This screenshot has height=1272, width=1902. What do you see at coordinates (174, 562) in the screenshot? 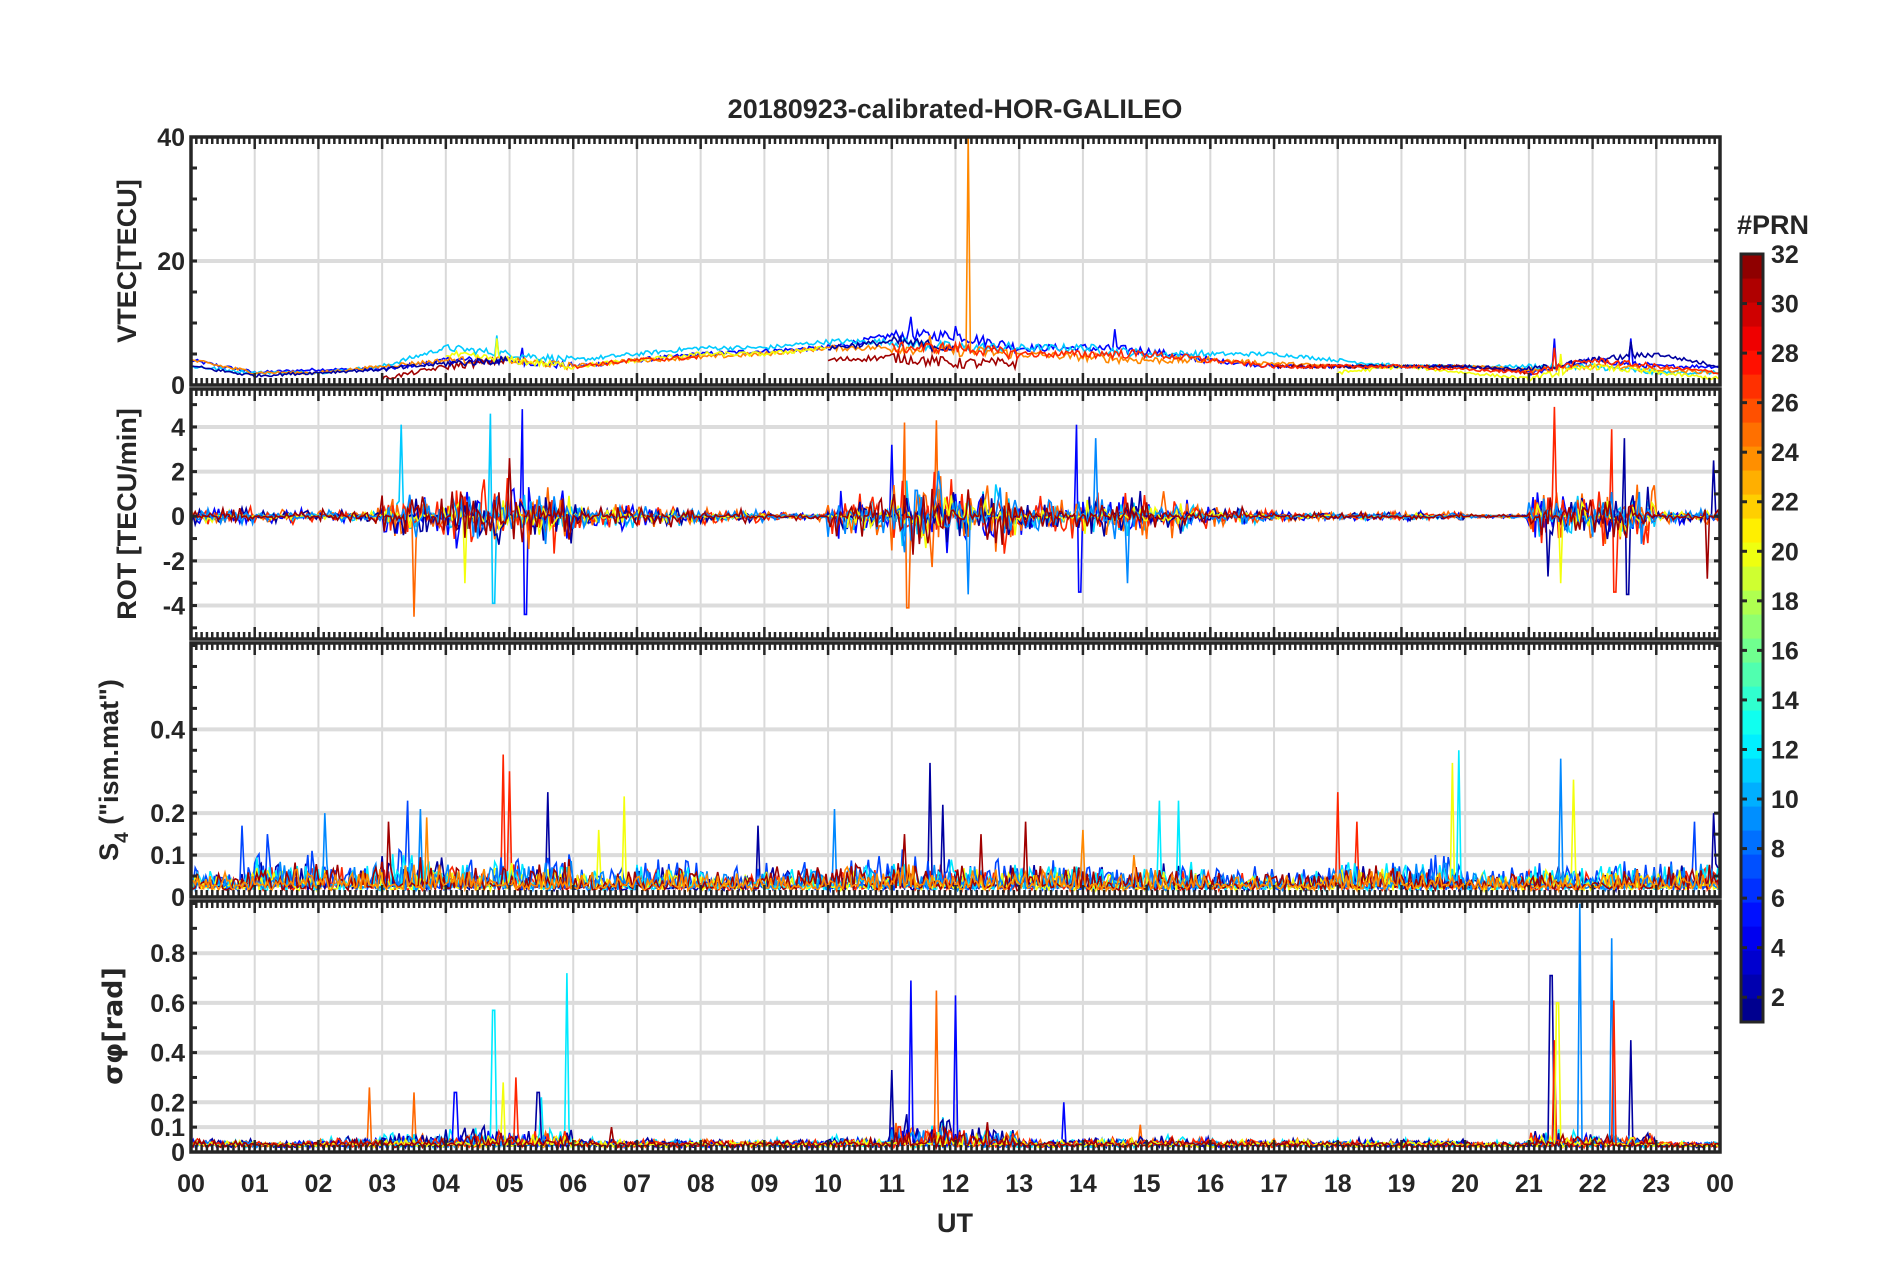
I see `y-tick-label: -2` at bounding box center [174, 562].